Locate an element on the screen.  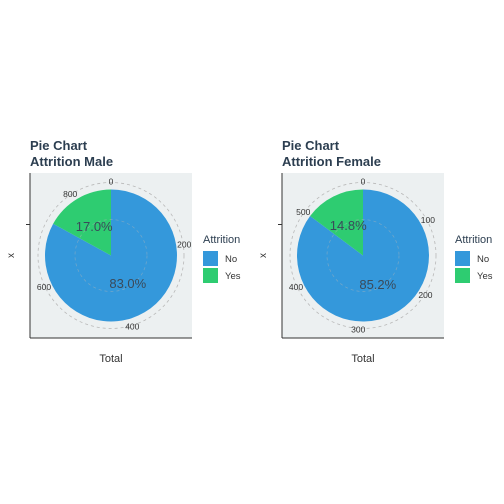
chart-title-line: Attrition Male is located at coordinates (71, 161).